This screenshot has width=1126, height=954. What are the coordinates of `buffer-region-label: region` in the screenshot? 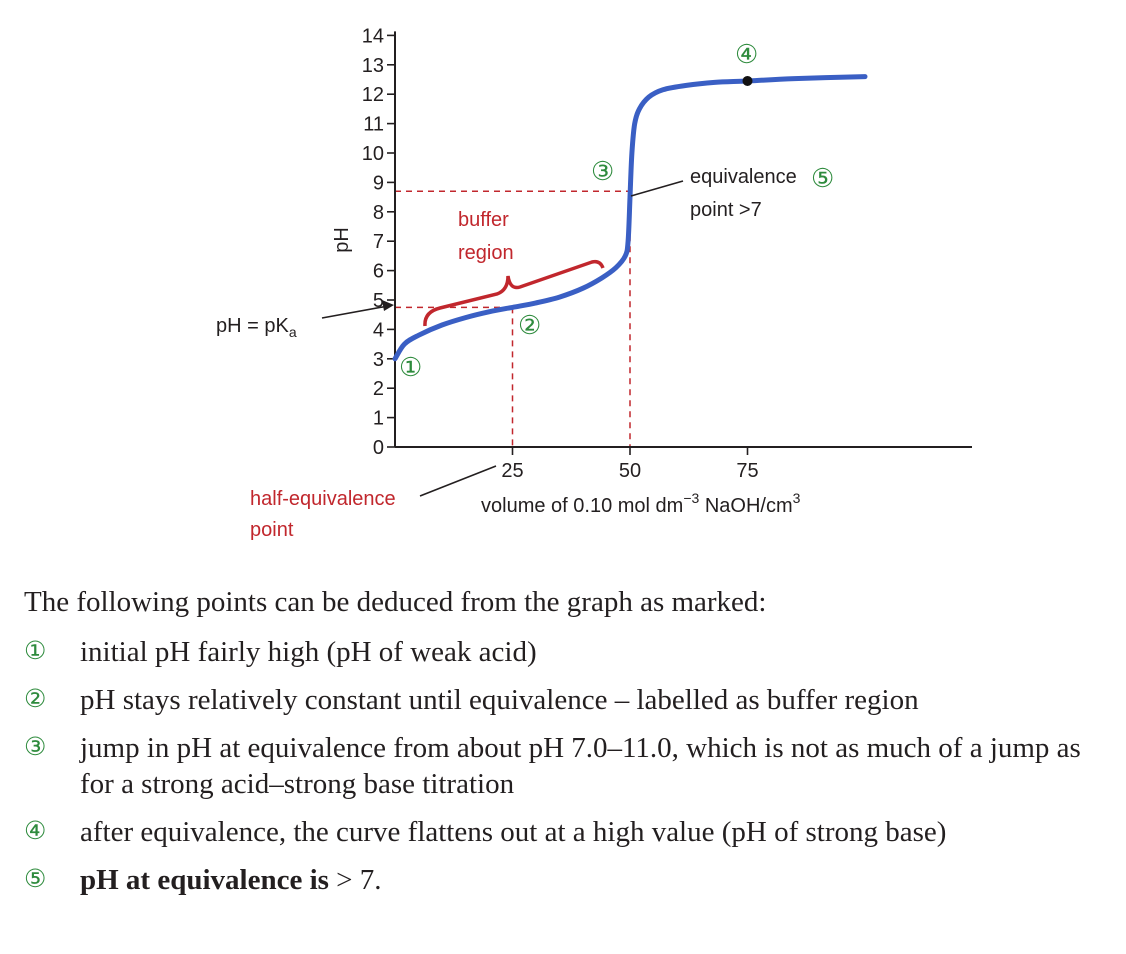 It's located at (486, 253).